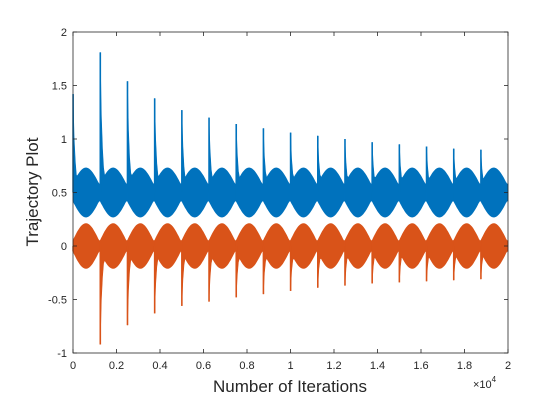  Describe the element at coordinates (59, 87) in the screenshot. I see `y-tick-label: 1.5` at that location.